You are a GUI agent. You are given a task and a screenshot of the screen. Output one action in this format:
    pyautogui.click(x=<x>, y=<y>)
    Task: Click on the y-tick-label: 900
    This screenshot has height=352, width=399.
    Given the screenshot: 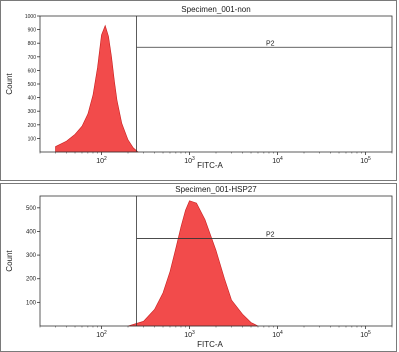 What is the action you would take?
    pyautogui.click(x=32, y=31)
    